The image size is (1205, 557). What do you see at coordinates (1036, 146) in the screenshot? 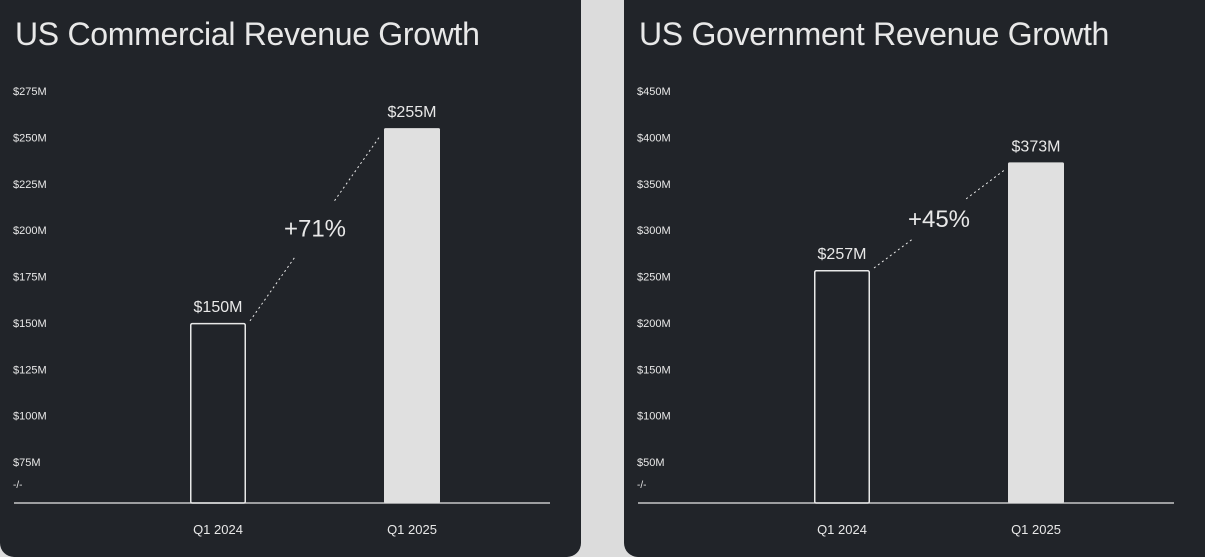
I see `data-label: $373M` at bounding box center [1036, 146].